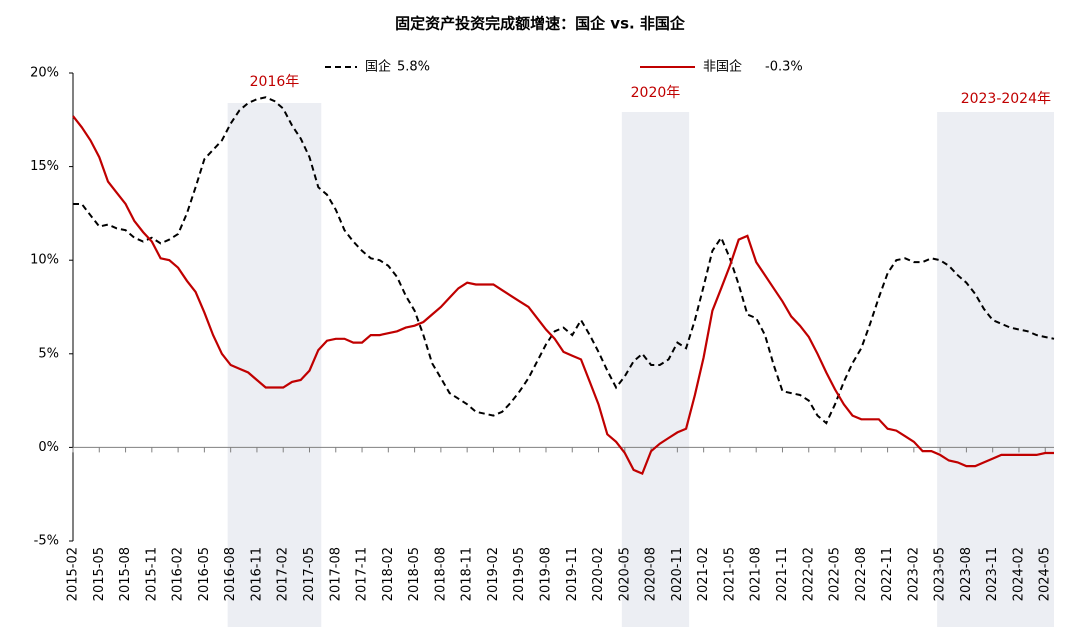 The image size is (1080, 627). I want to click on y-tick-label: 20%, so click(44, 73).